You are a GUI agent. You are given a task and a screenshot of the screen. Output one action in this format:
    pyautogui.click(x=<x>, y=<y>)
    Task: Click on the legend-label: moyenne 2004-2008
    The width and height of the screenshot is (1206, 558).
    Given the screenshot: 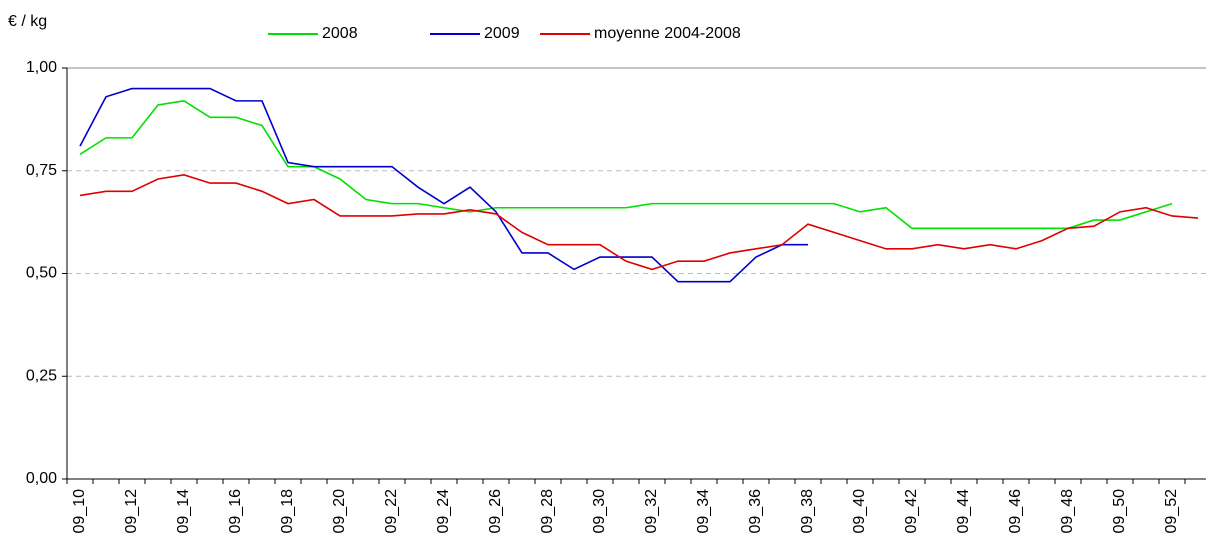 What is the action you would take?
    pyautogui.click(x=667, y=33)
    